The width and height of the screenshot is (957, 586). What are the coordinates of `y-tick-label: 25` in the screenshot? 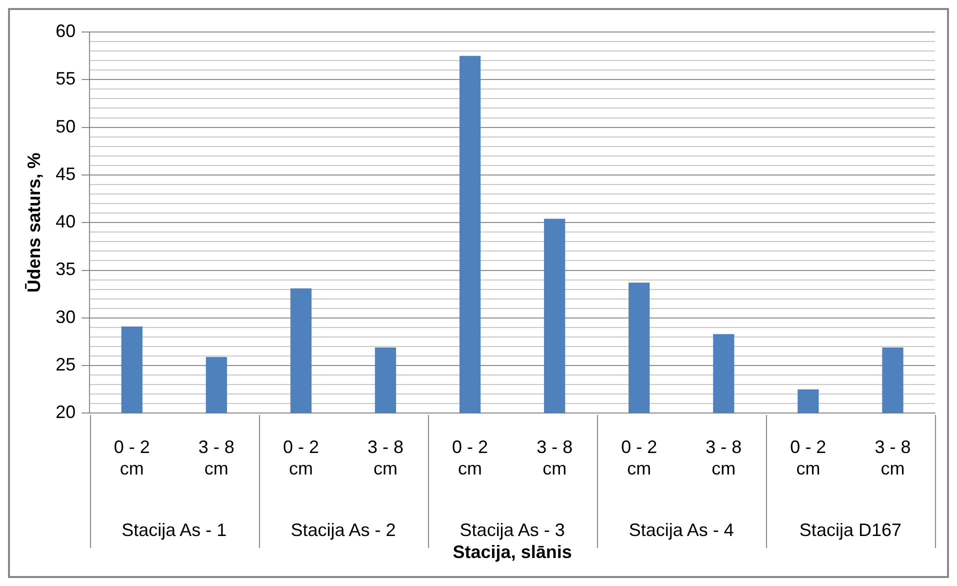 It's located at (66, 364).